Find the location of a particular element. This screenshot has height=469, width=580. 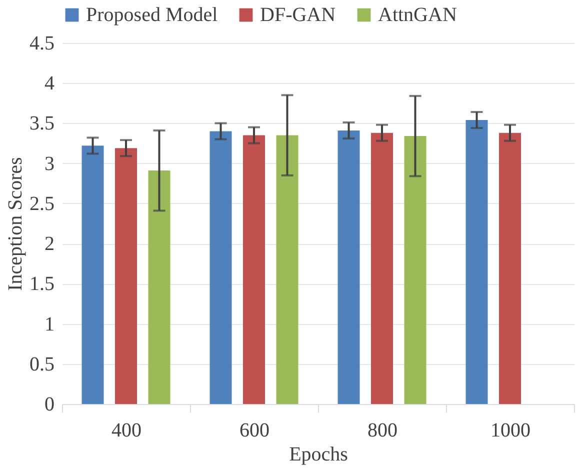

legend-label: AttnGAN is located at coordinates (417, 15).